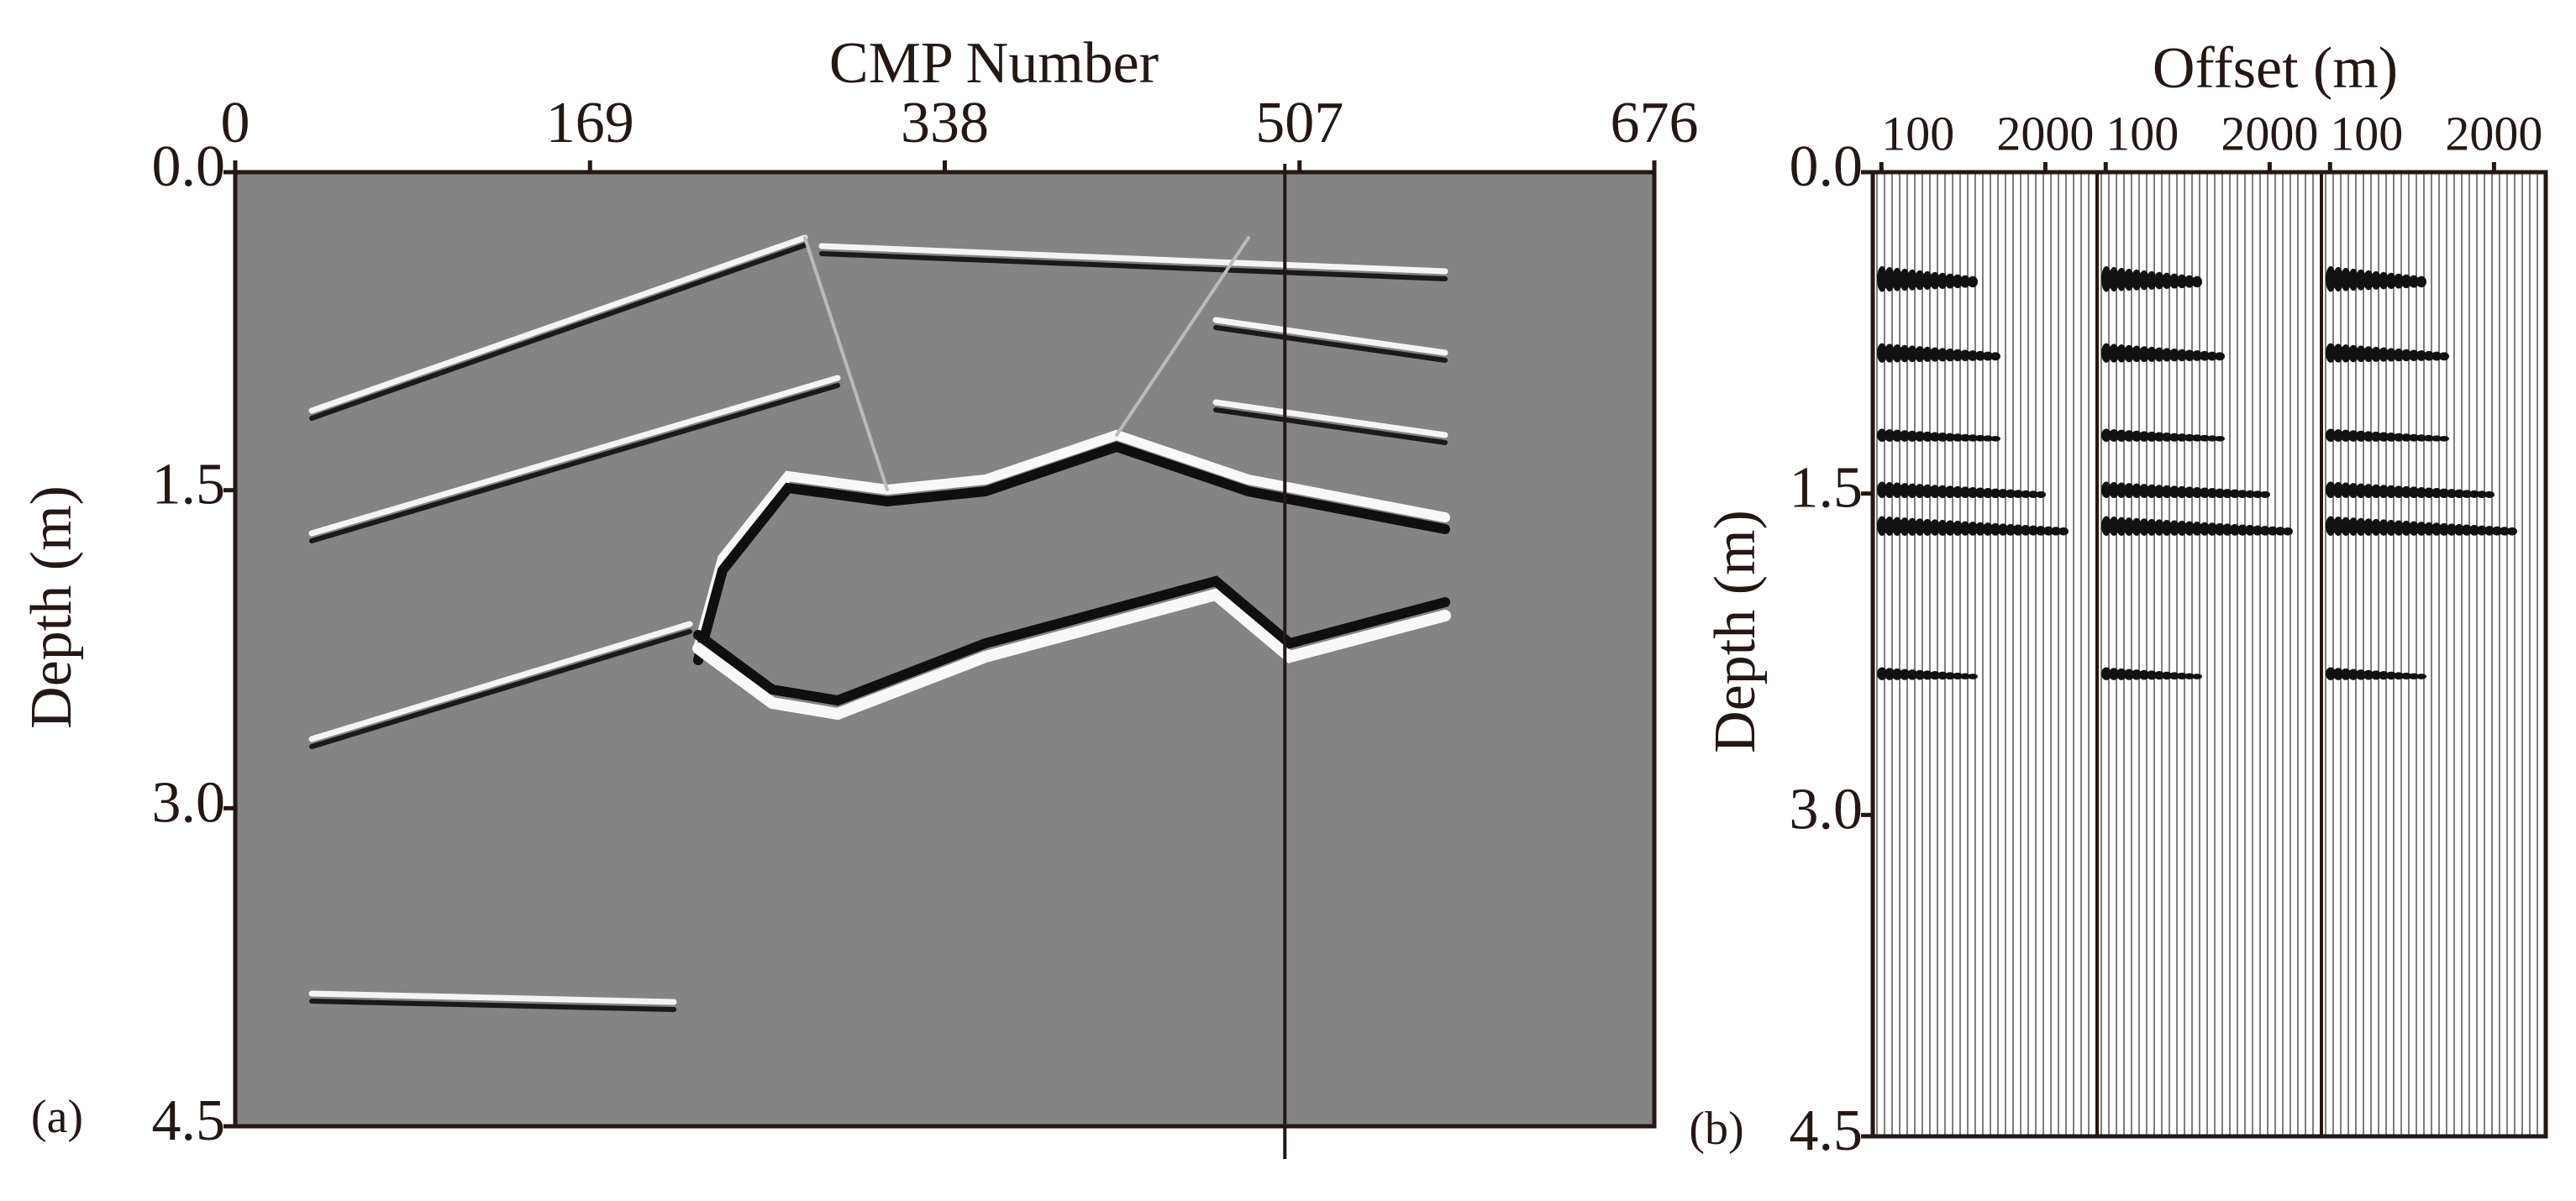 This screenshot has height=1201, width=2576. I want to click on x-axis-title: CMP Number, so click(994, 63).